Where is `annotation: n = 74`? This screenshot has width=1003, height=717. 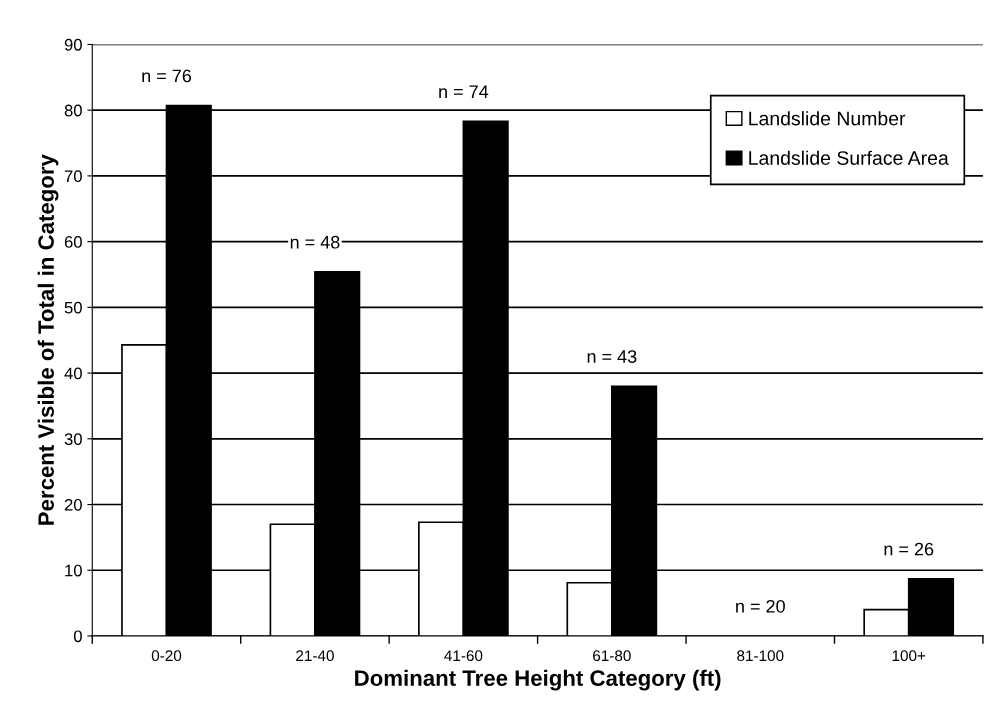 annotation: n = 74 is located at coordinates (464, 91).